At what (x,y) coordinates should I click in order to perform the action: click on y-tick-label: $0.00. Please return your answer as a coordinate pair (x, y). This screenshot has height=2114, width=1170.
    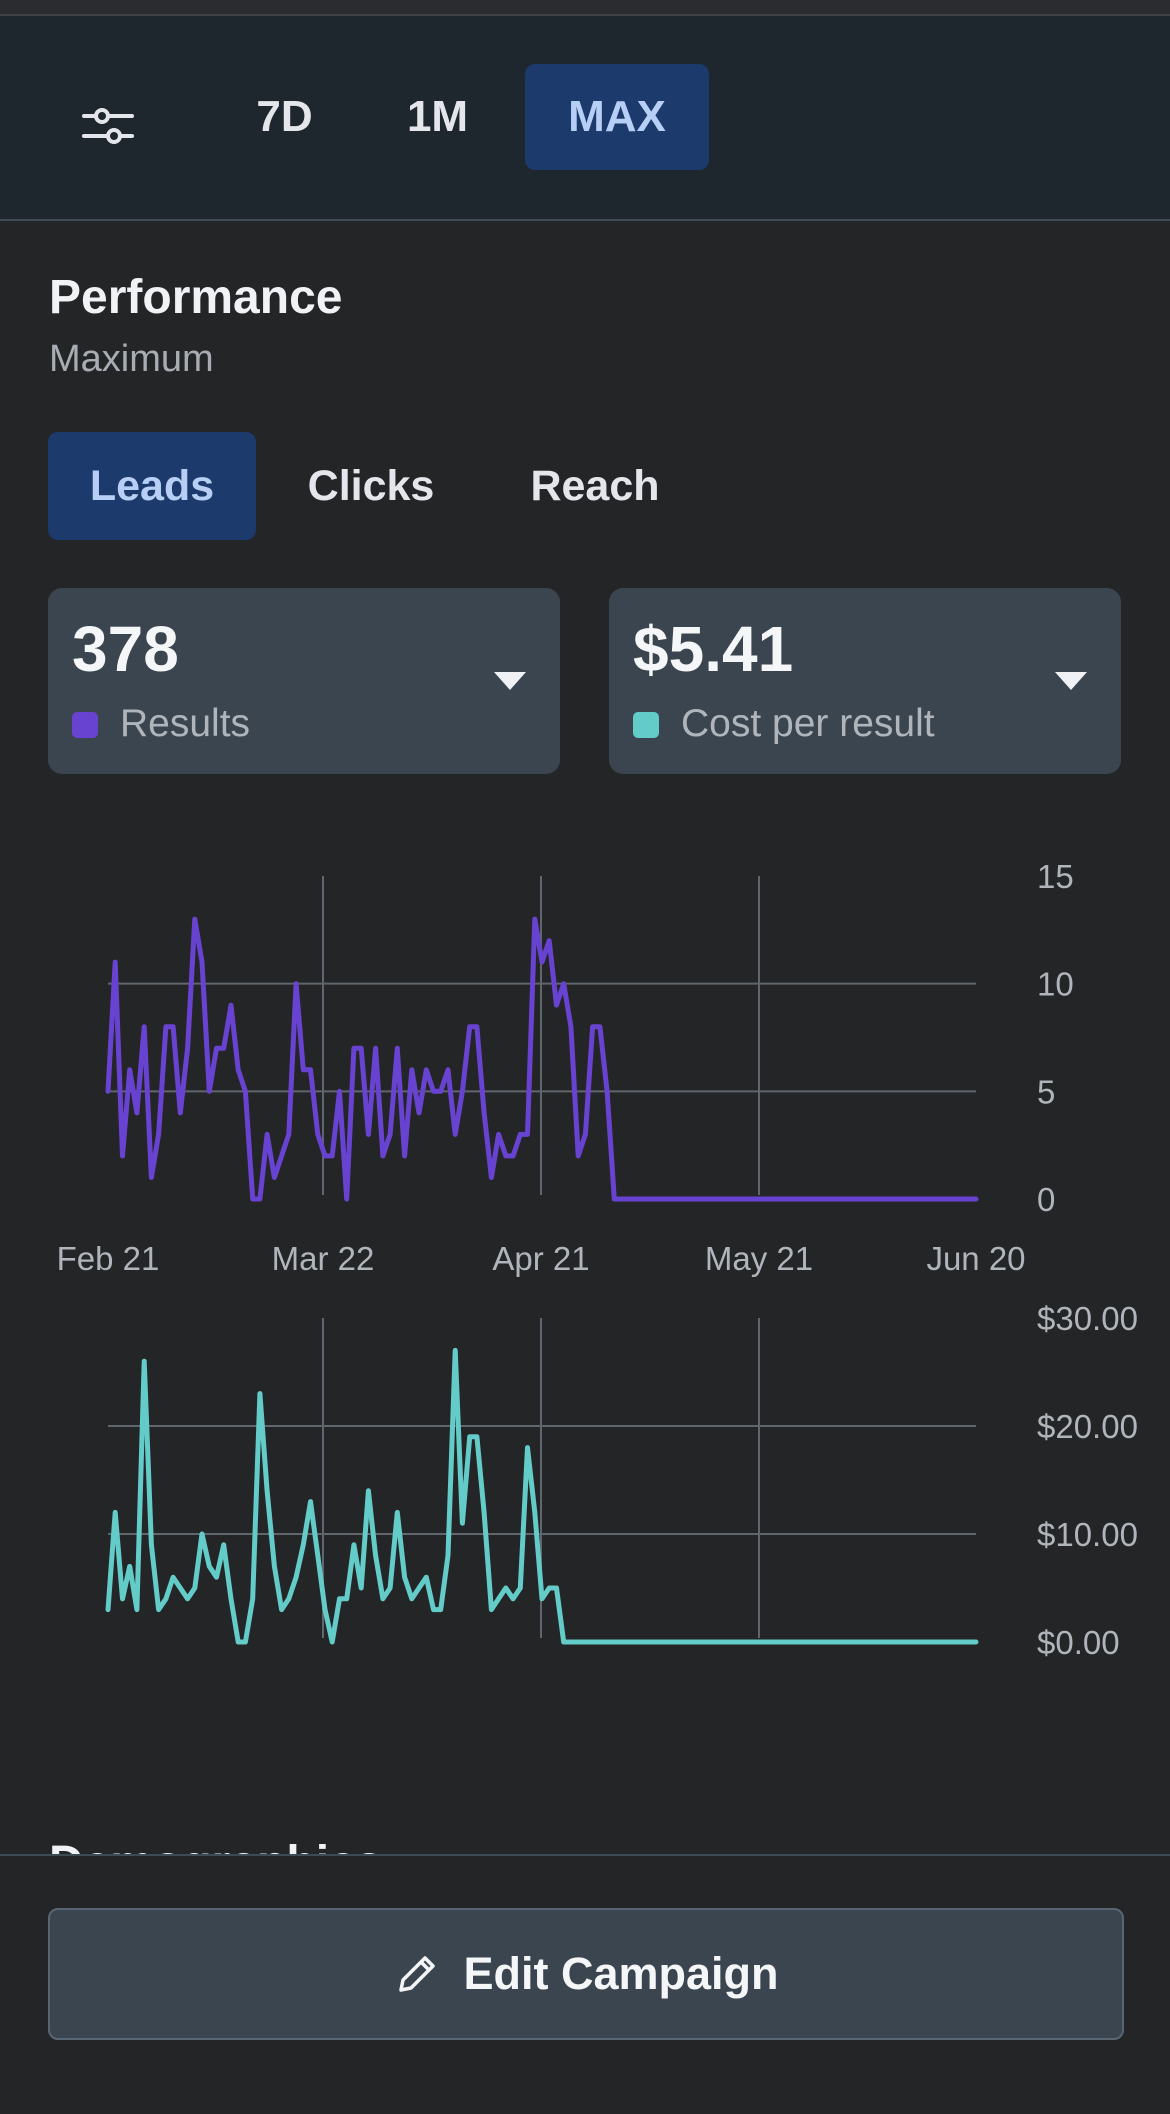
    Looking at the image, I should click on (1078, 1642).